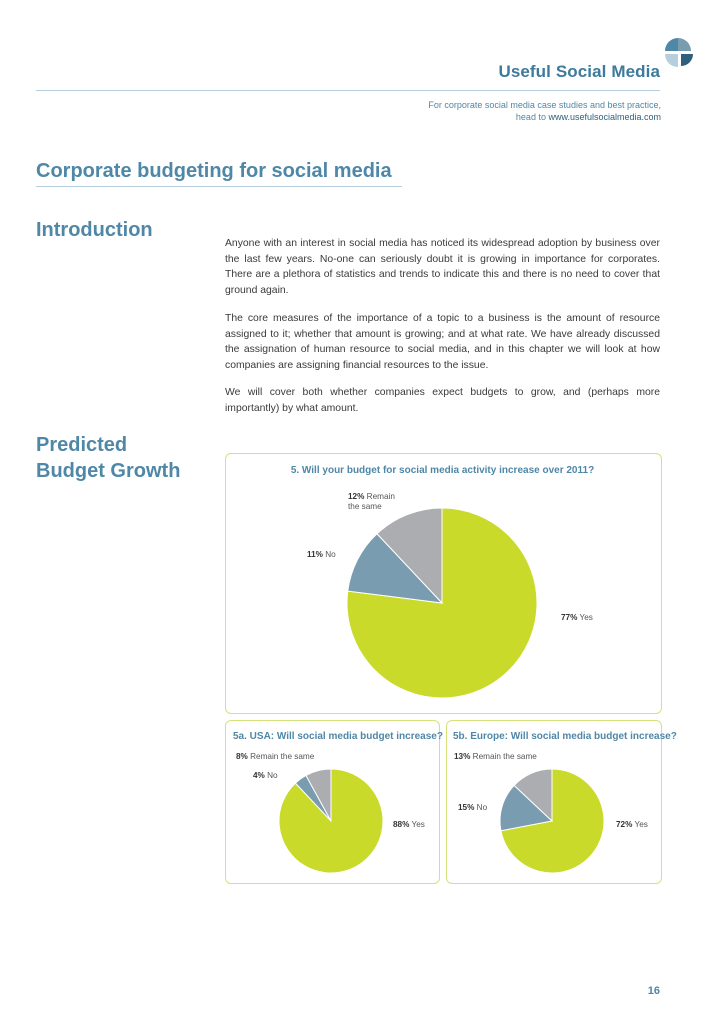 The image size is (728, 1030). Describe the element at coordinates (108, 458) in the screenshot. I see `predicted-heading: Predicted Budget Growth` at that location.